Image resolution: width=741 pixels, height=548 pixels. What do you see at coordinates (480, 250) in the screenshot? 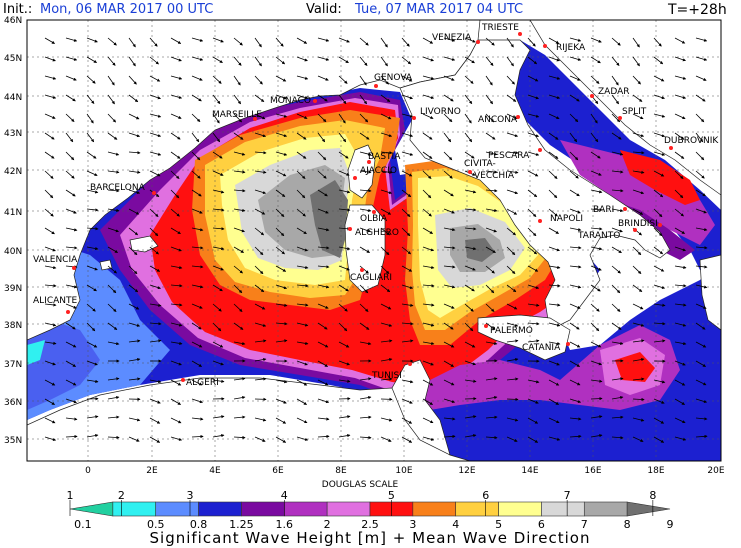
I see `contour-9-east` at bounding box center [480, 250].